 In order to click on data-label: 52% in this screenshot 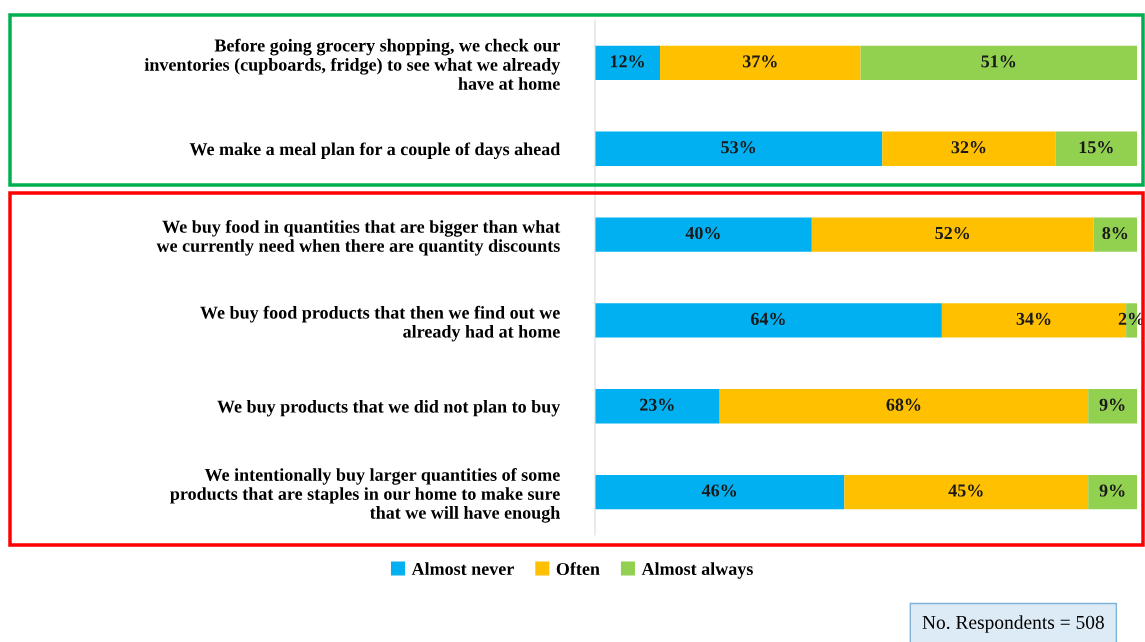, I will do `click(952, 233)`.